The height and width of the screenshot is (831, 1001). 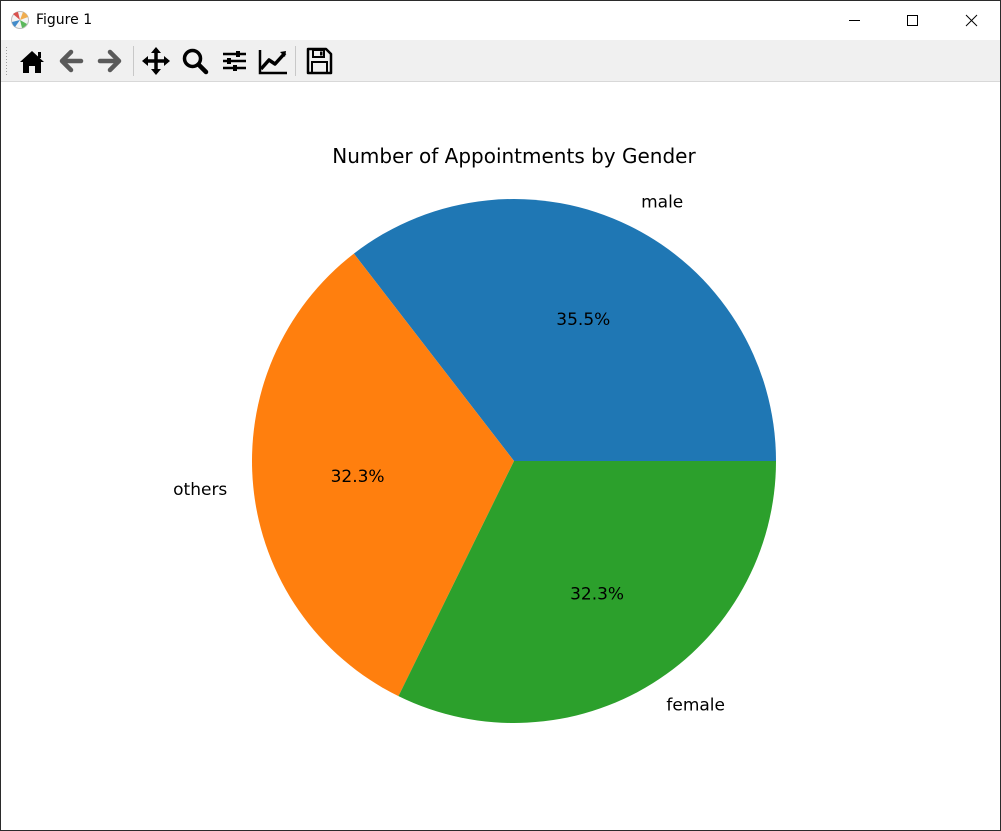 I want to click on maximize-button, so click(x=913, y=20).